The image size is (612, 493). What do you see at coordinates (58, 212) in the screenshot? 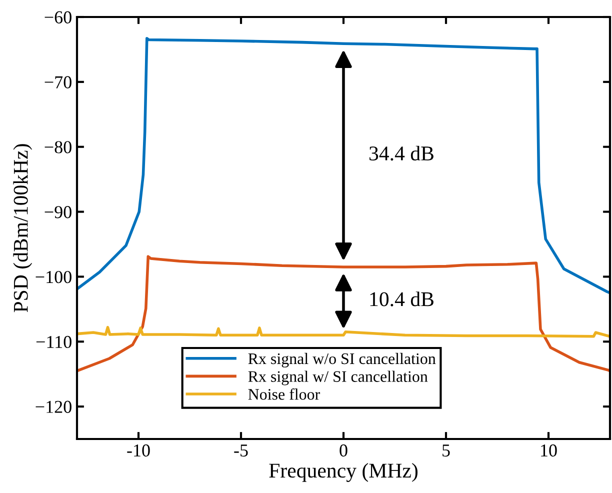
I see `y-tick-label: −90` at bounding box center [58, 212].